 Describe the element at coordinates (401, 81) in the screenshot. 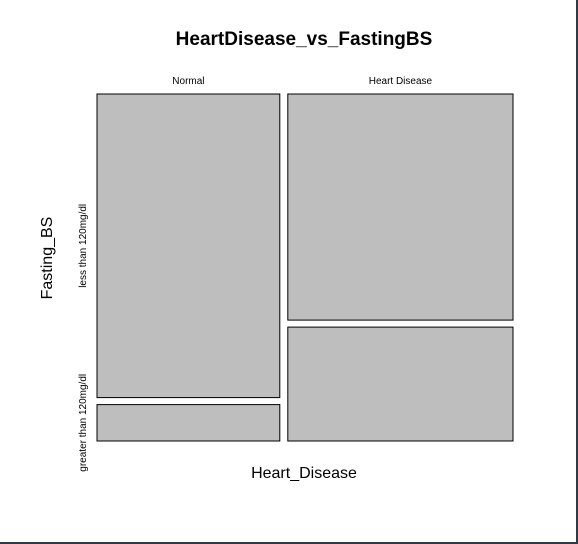

I see `x-tick-label: Heart Disease` at that location.